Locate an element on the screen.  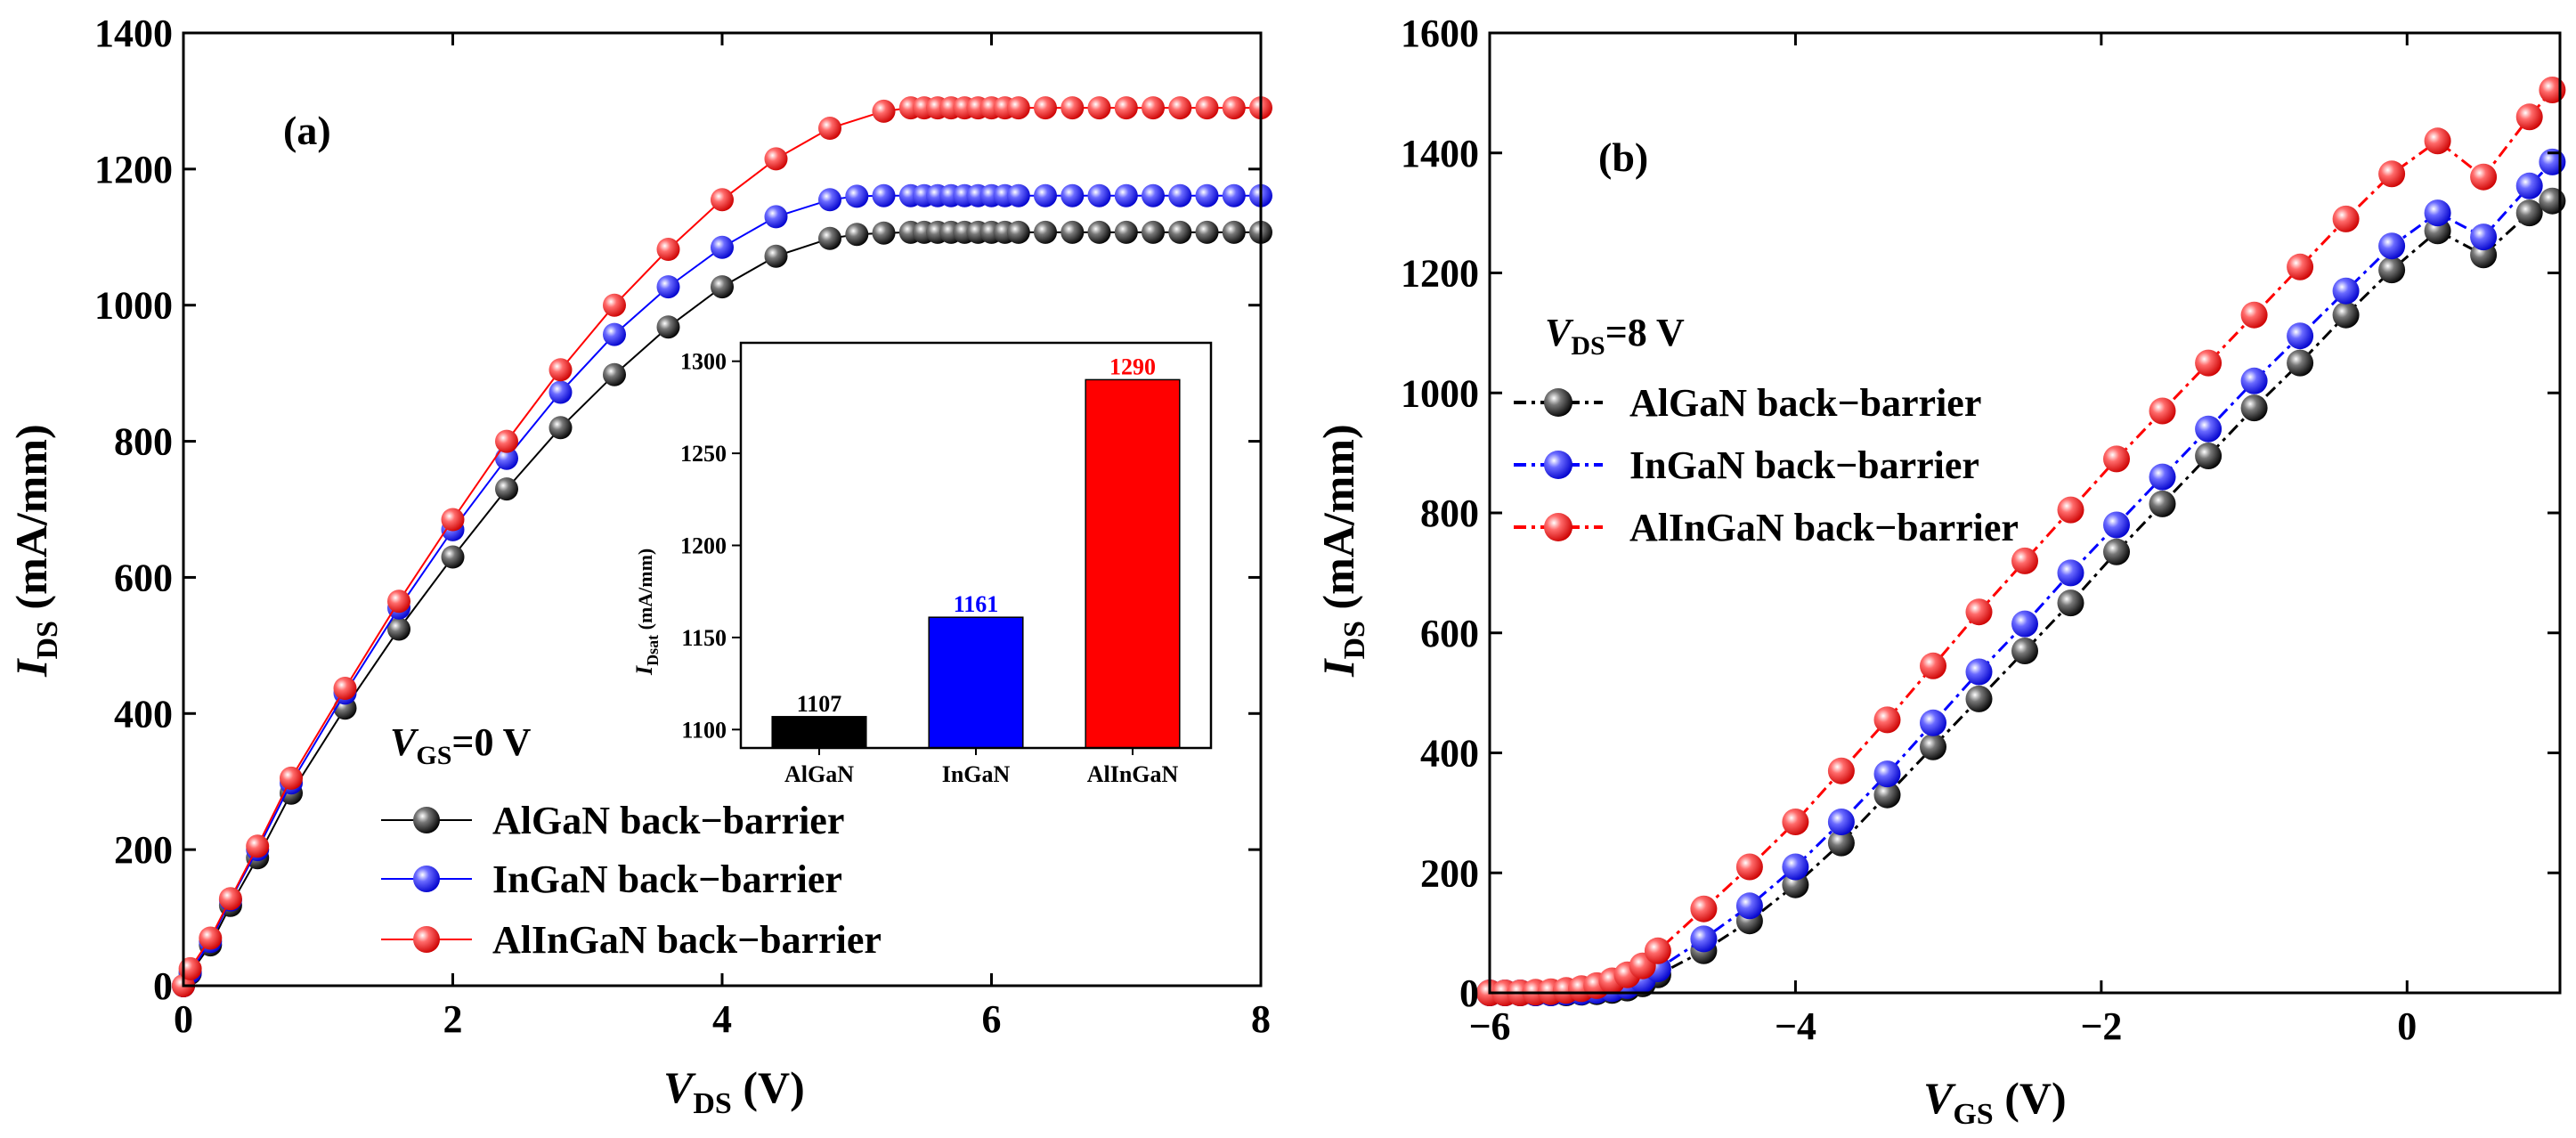
panel-b-xtick-label: −4 is located at coordinates (1795, 1026).